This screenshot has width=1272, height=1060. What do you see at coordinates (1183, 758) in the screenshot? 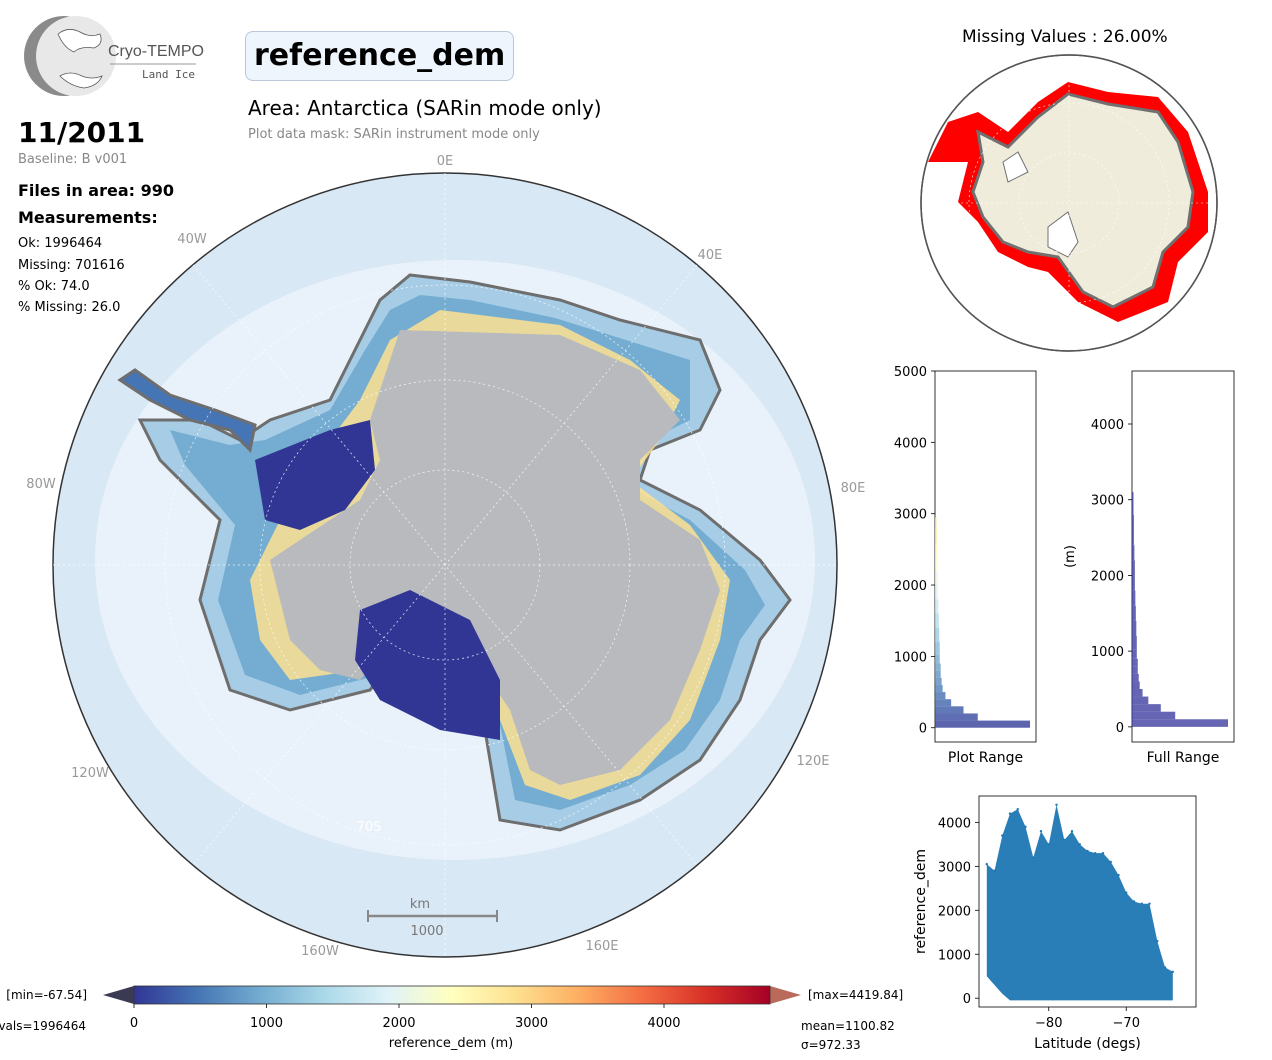
I see `histogram-xlabel: Full Range` at bounding box center [1183, 758].